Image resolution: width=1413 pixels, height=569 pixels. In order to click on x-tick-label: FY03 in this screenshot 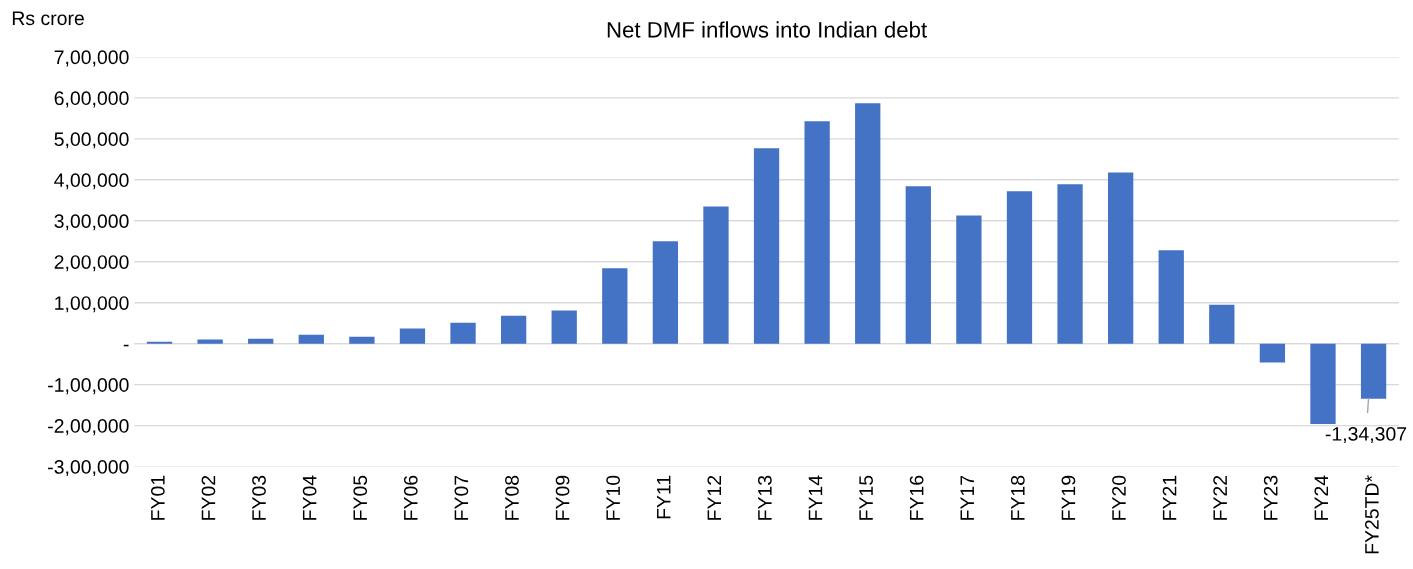, I will do `click(259, 497)`.